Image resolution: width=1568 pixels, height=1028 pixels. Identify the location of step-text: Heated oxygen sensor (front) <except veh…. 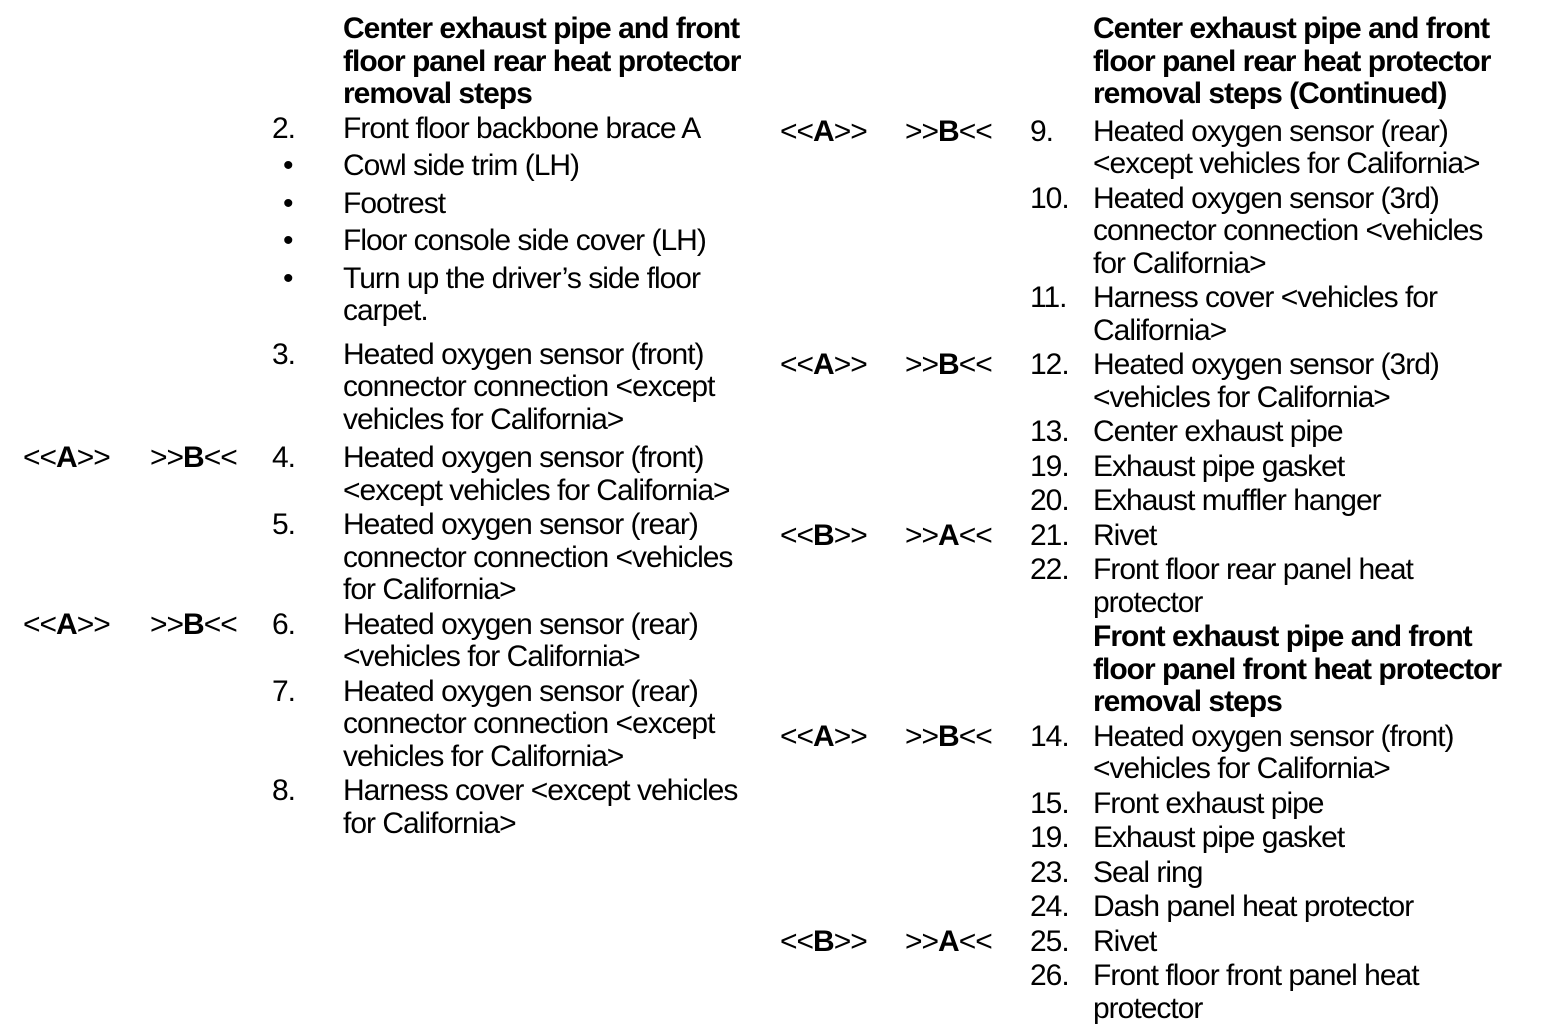
(537, 474).